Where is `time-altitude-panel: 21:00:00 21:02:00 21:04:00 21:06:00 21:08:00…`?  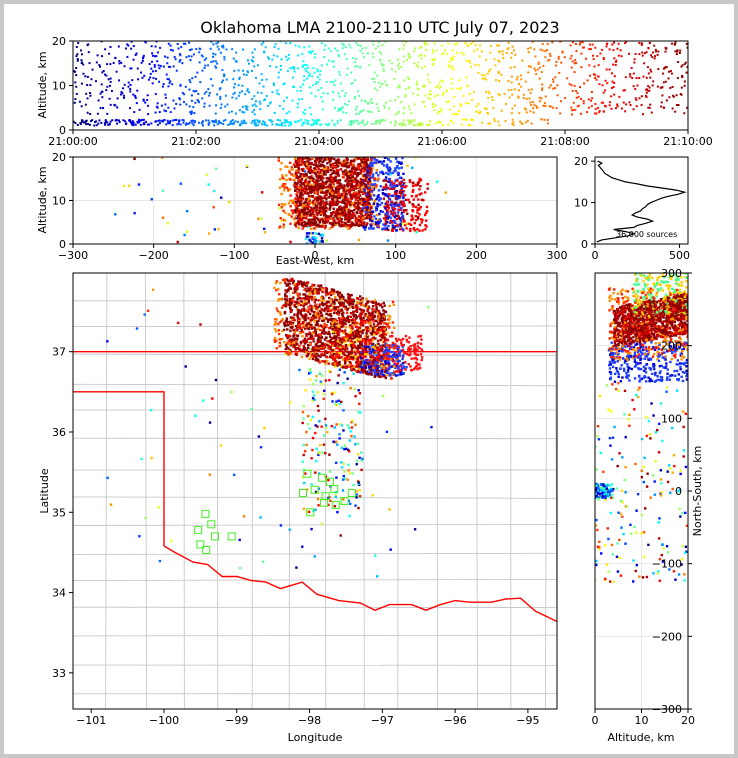
time-altitude-panel: 21:00:00 21:02:00 21:04:00 21:06:00 21:08:00… is located at coordinates (374, 91).